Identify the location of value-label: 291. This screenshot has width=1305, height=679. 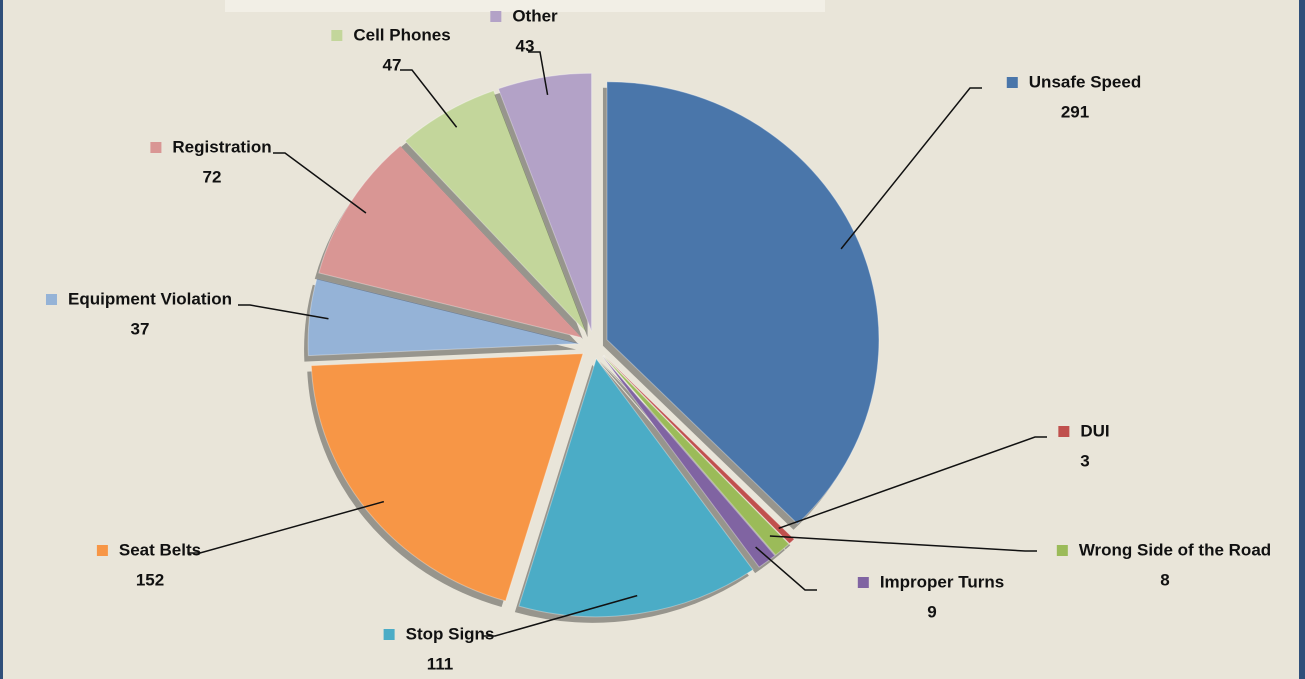
(1075, 111).